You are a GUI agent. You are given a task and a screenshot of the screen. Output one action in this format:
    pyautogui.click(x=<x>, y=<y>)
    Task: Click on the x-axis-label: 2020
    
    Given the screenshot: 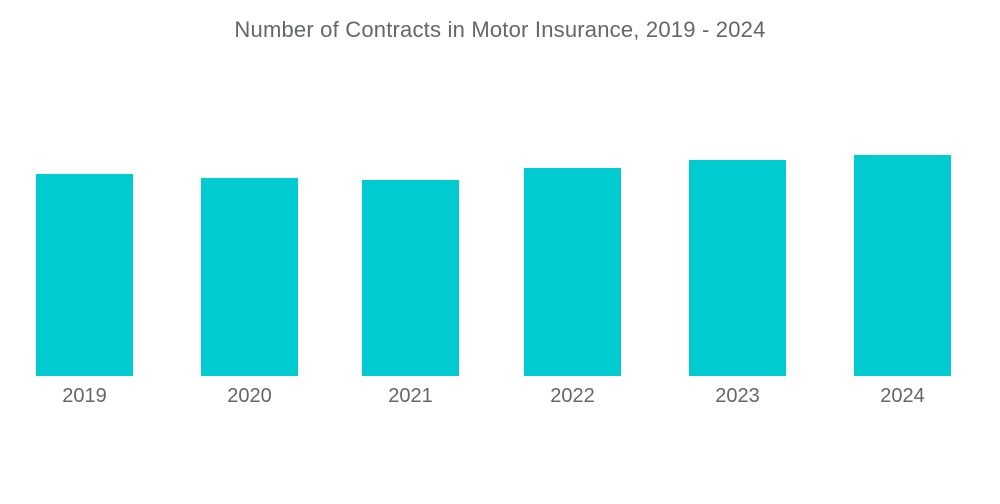 What is the action you would take?
    pyautogui.click(x=249, y=396)
    